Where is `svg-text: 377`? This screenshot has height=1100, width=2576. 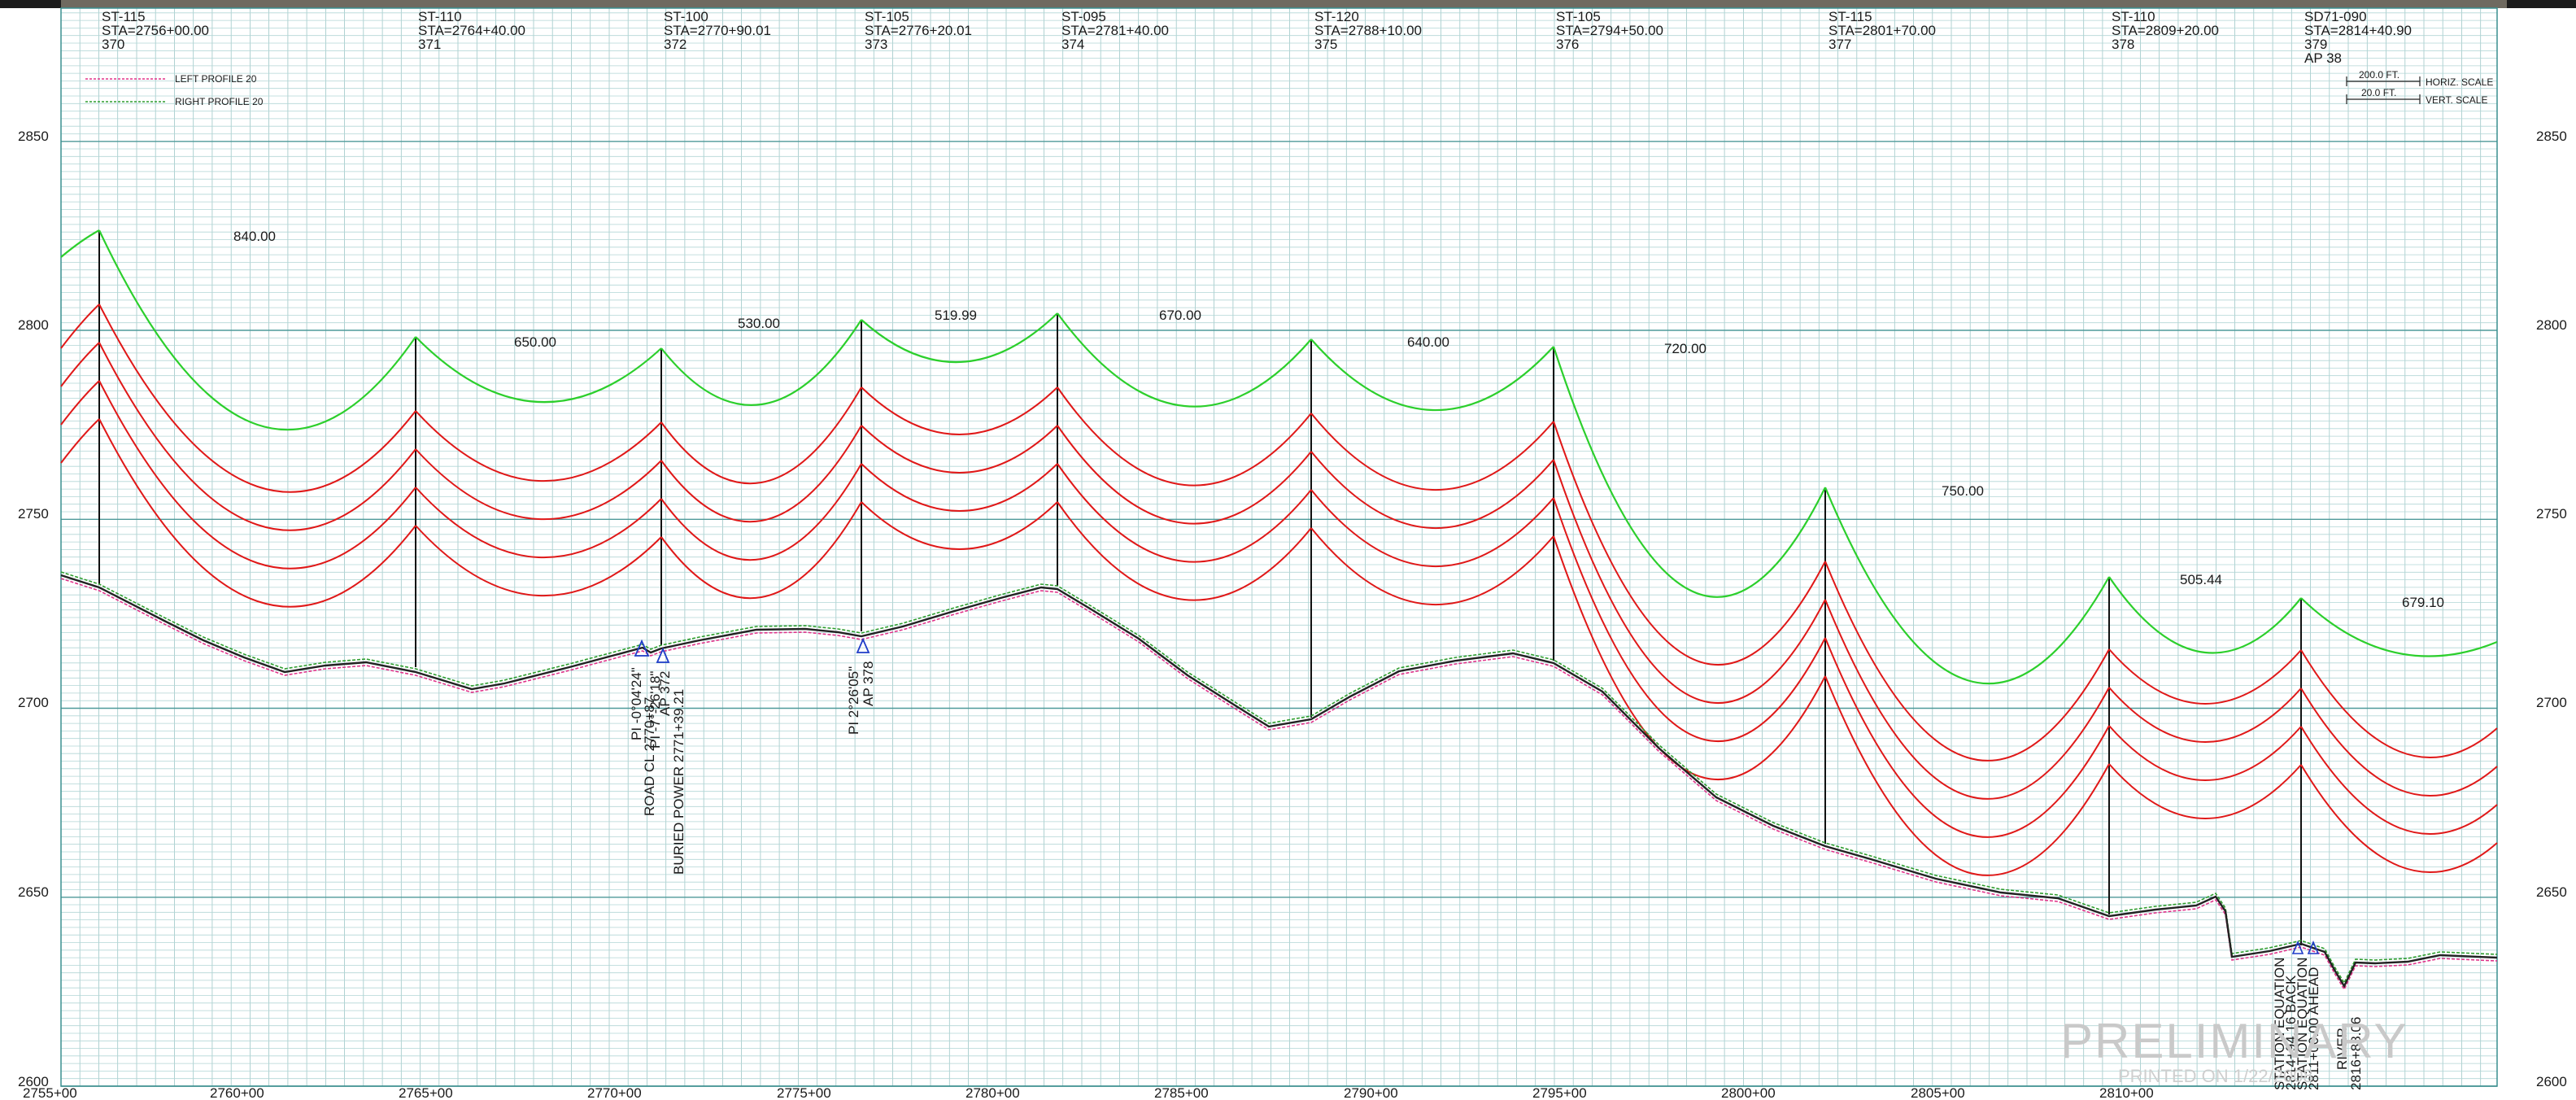 svg-text: 377 is located at coordinates (1839, 44).